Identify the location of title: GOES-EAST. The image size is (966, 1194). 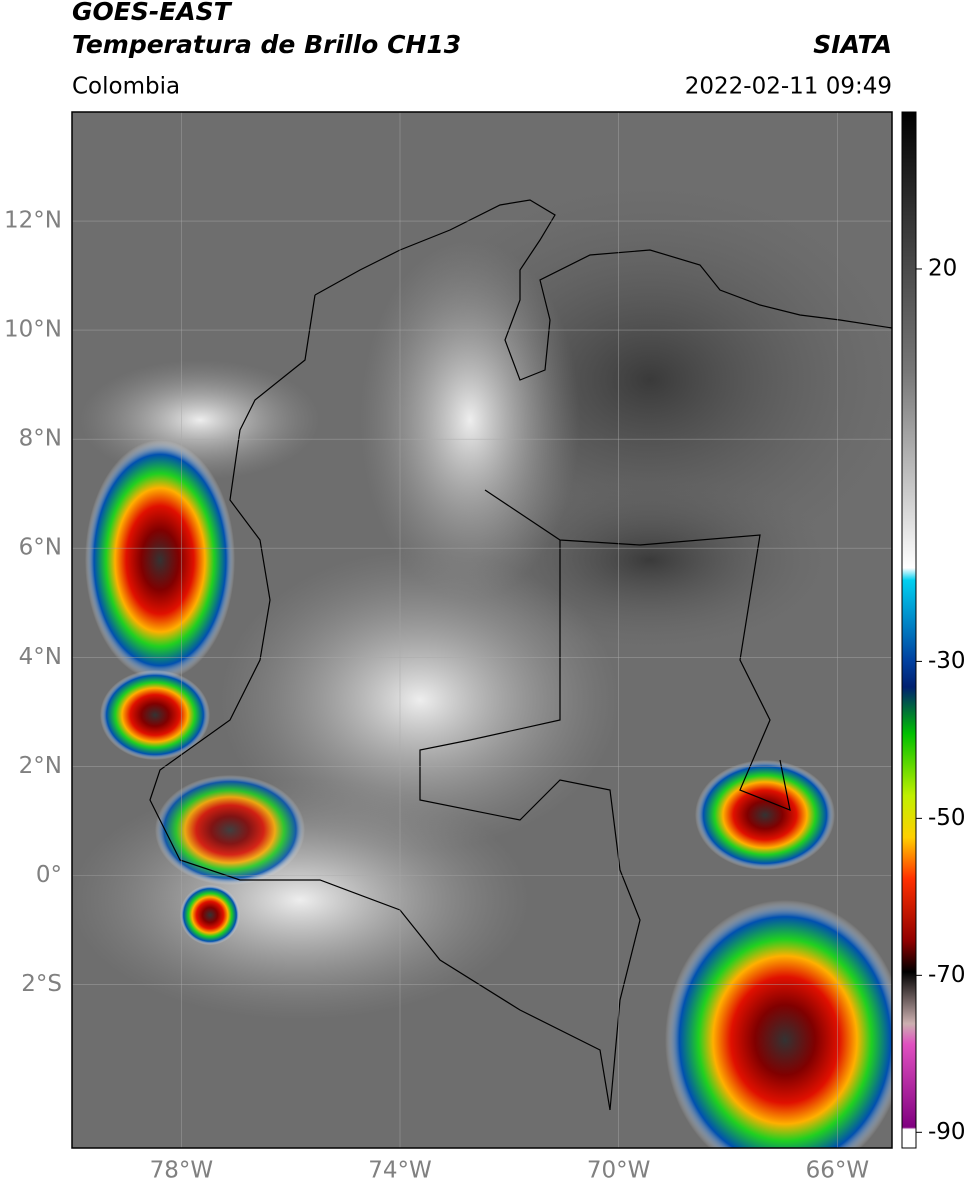
(152, 13).